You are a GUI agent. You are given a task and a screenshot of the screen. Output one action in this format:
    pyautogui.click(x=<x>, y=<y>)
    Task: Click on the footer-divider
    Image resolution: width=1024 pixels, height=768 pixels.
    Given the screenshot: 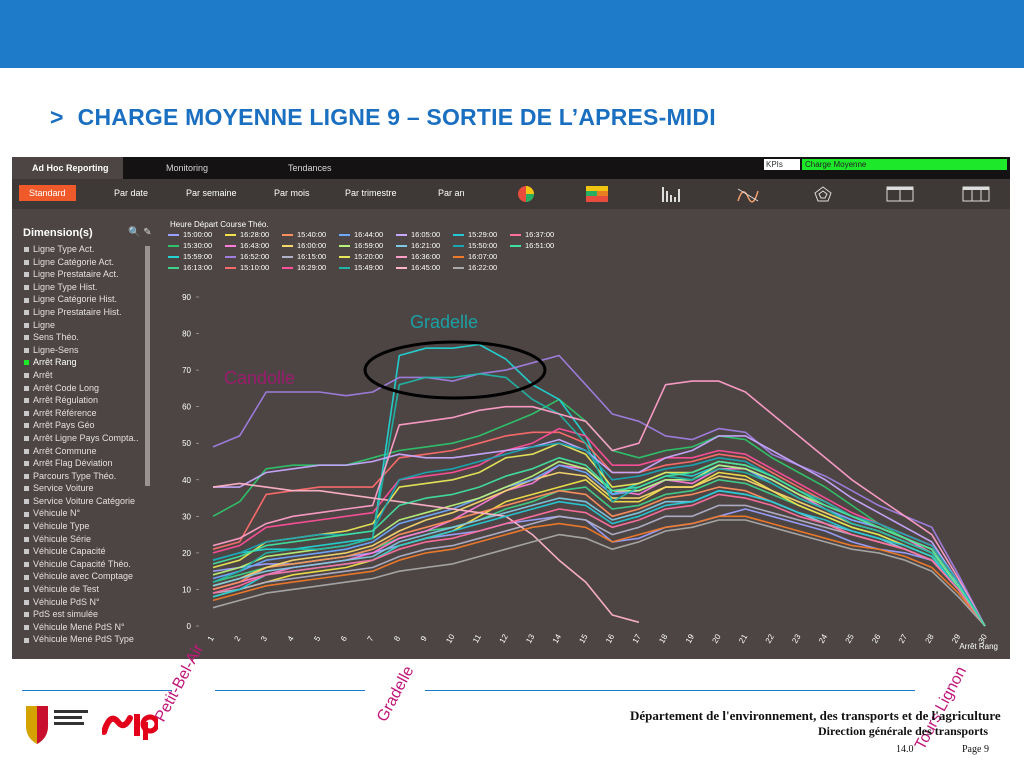 What is the action you would take?
    pyautogui.click(x=670, y=690)
    